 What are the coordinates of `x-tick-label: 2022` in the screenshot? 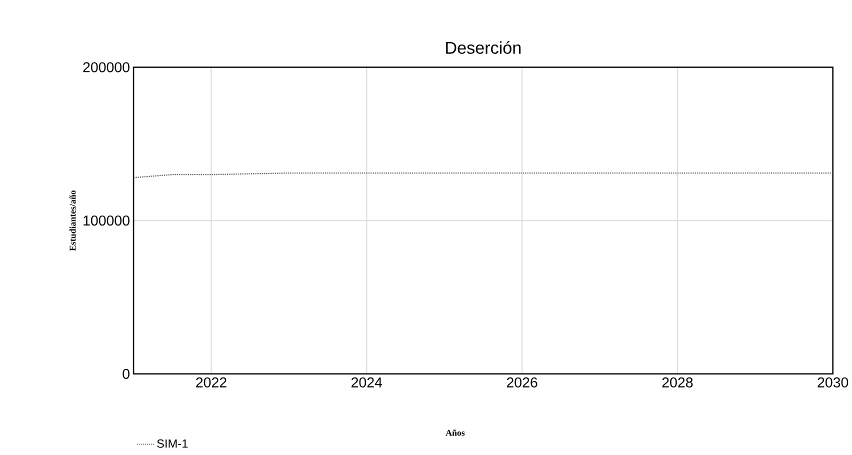 It's located at (211, 382).